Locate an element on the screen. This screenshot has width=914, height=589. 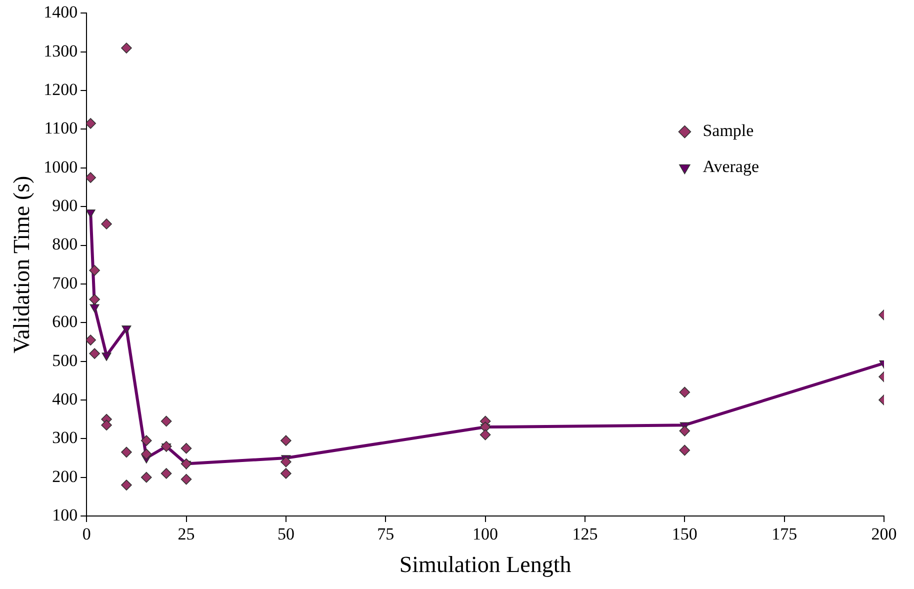
y-tick-label: 900 is located at coordinates (65, 206).